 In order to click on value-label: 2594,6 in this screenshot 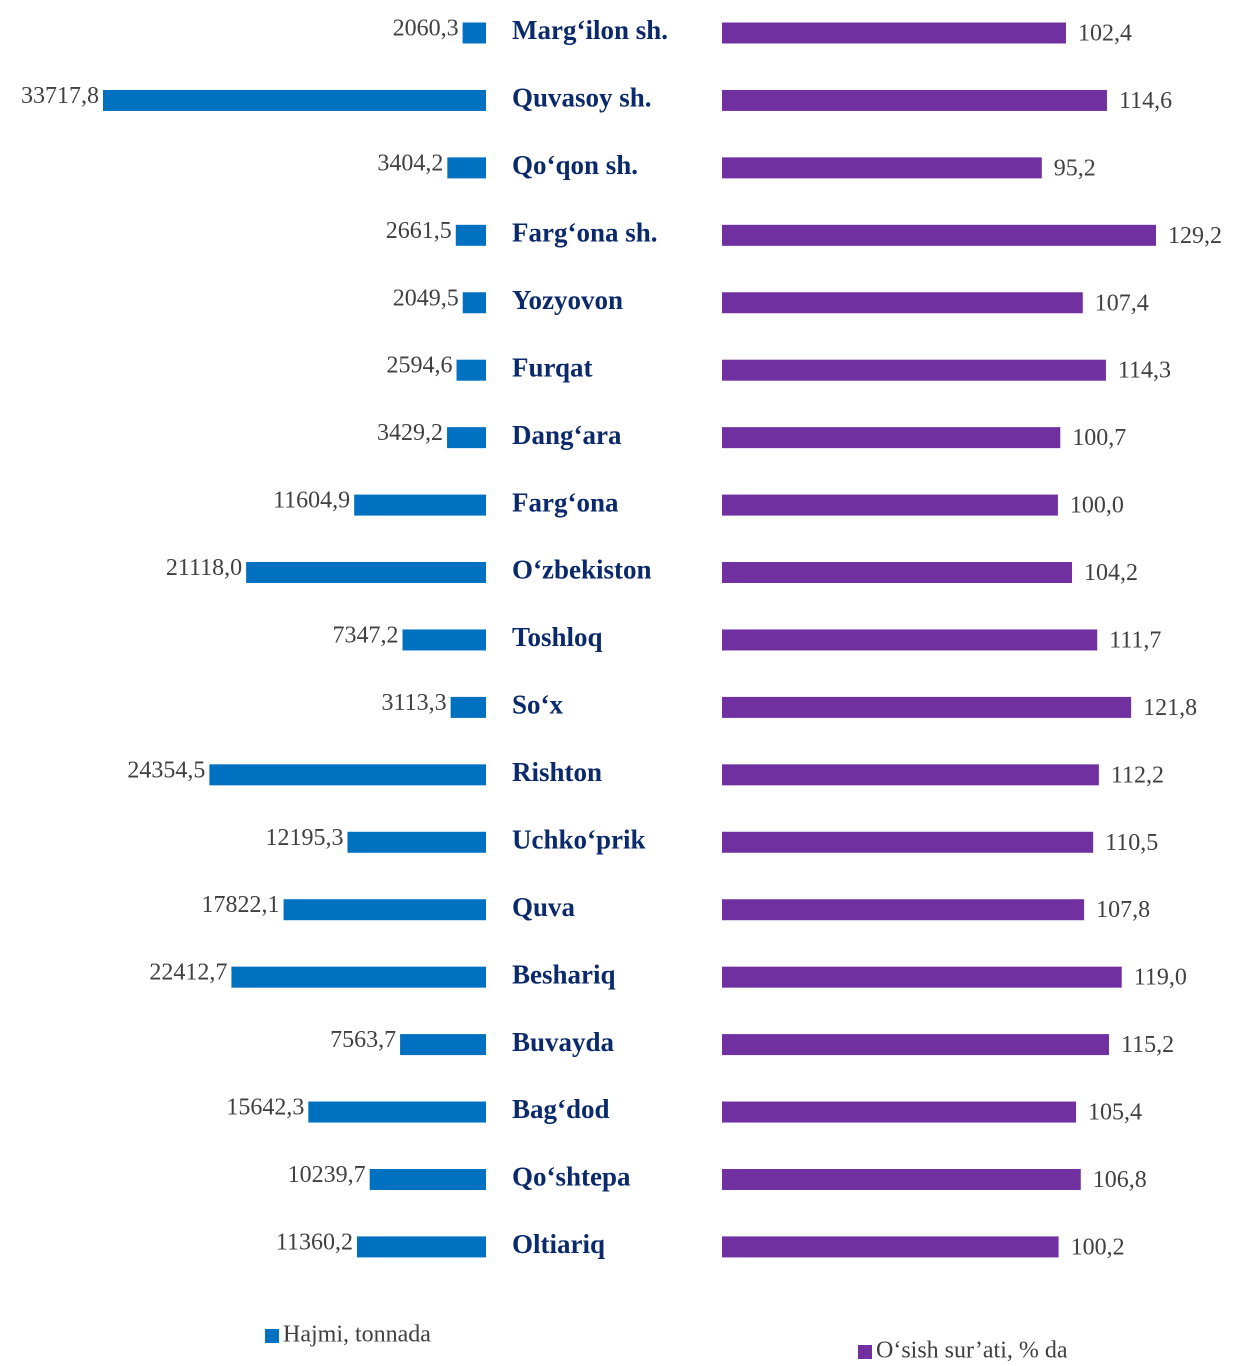, I will do `click(420, 366)`.